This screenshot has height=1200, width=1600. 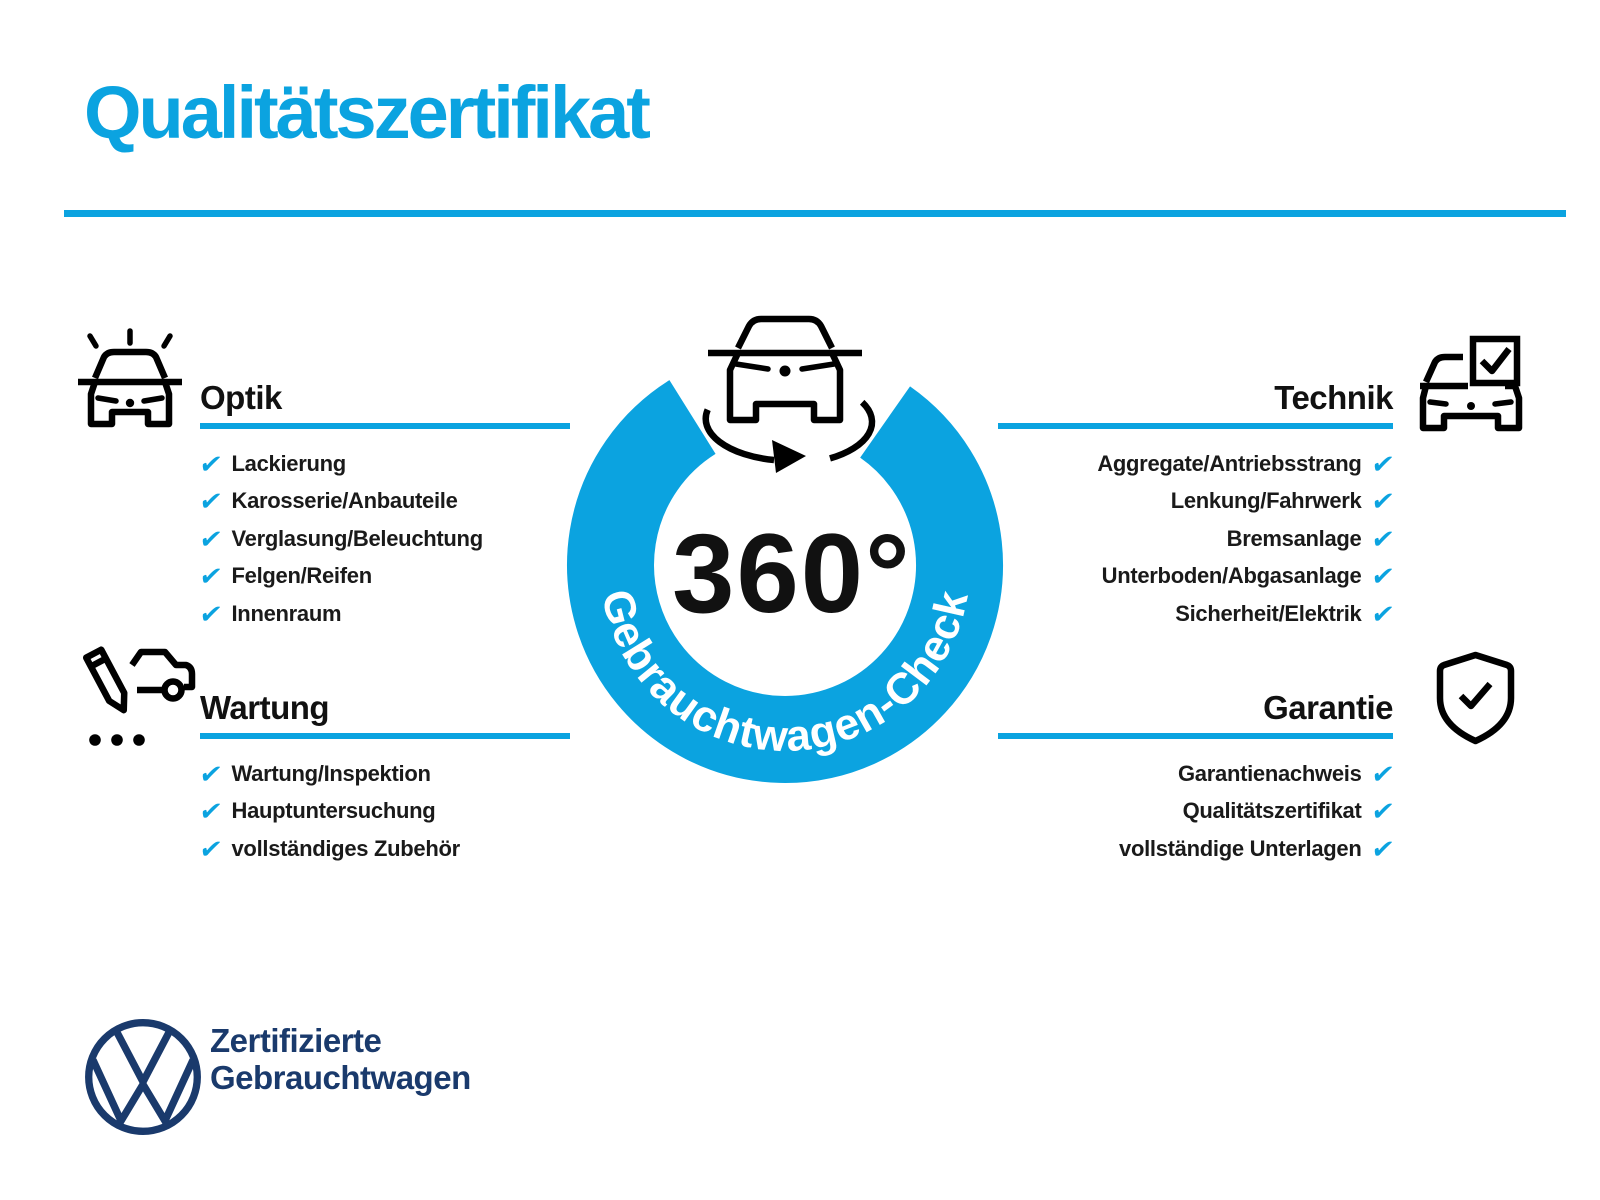 I want to click on checklist-item: ✔ Verglasung/Beleuchtung, so click(x=383, y=539).